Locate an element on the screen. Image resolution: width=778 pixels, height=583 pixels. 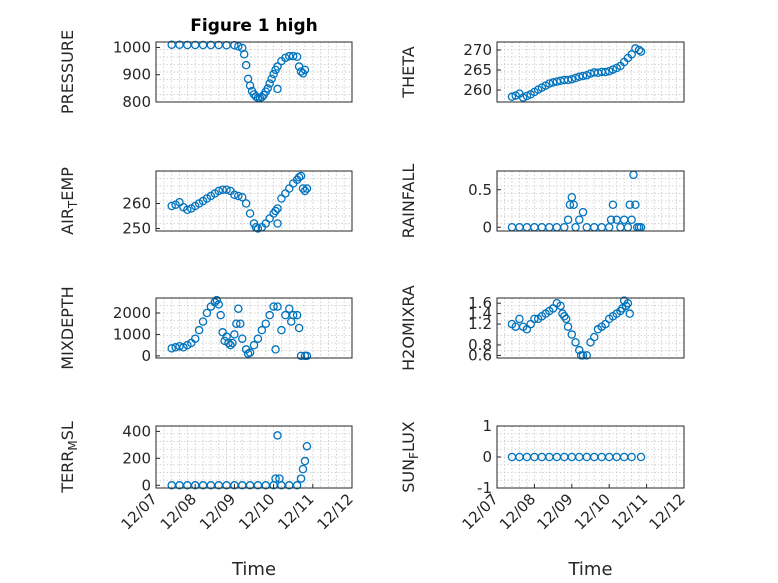
y-tick-label: 900 is located at coordinates (136, 75).